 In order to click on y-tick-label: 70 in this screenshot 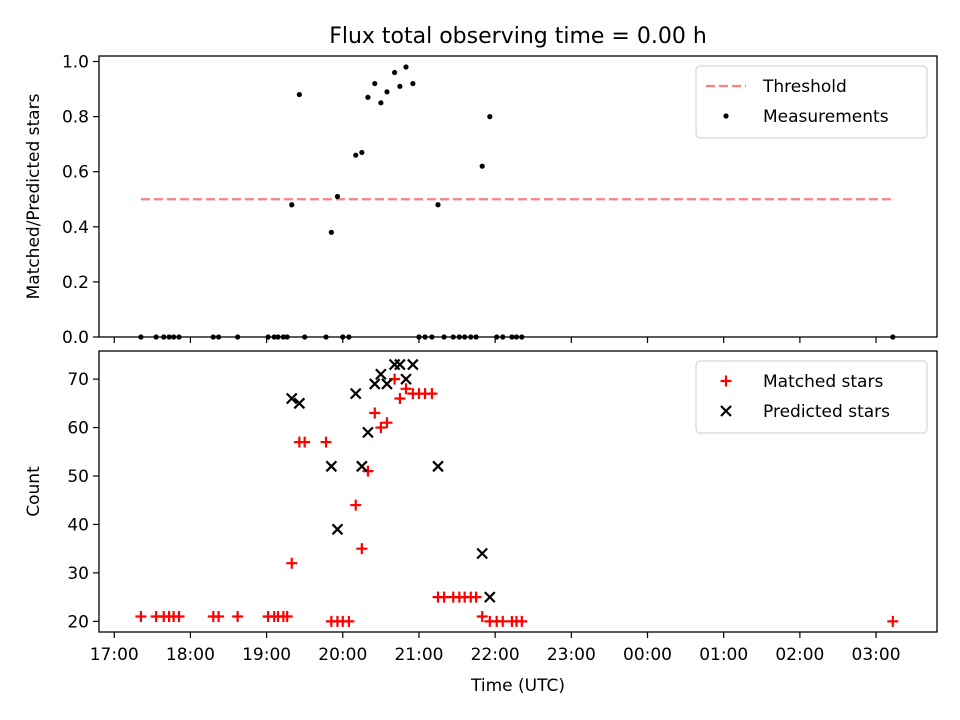, I will do `click(78, 380)`.